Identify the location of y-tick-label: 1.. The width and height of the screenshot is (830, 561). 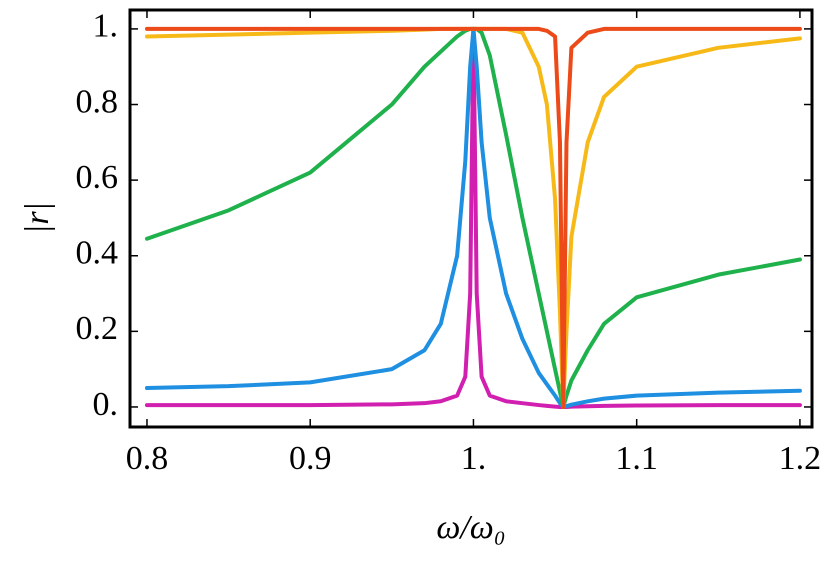
(106, 26).